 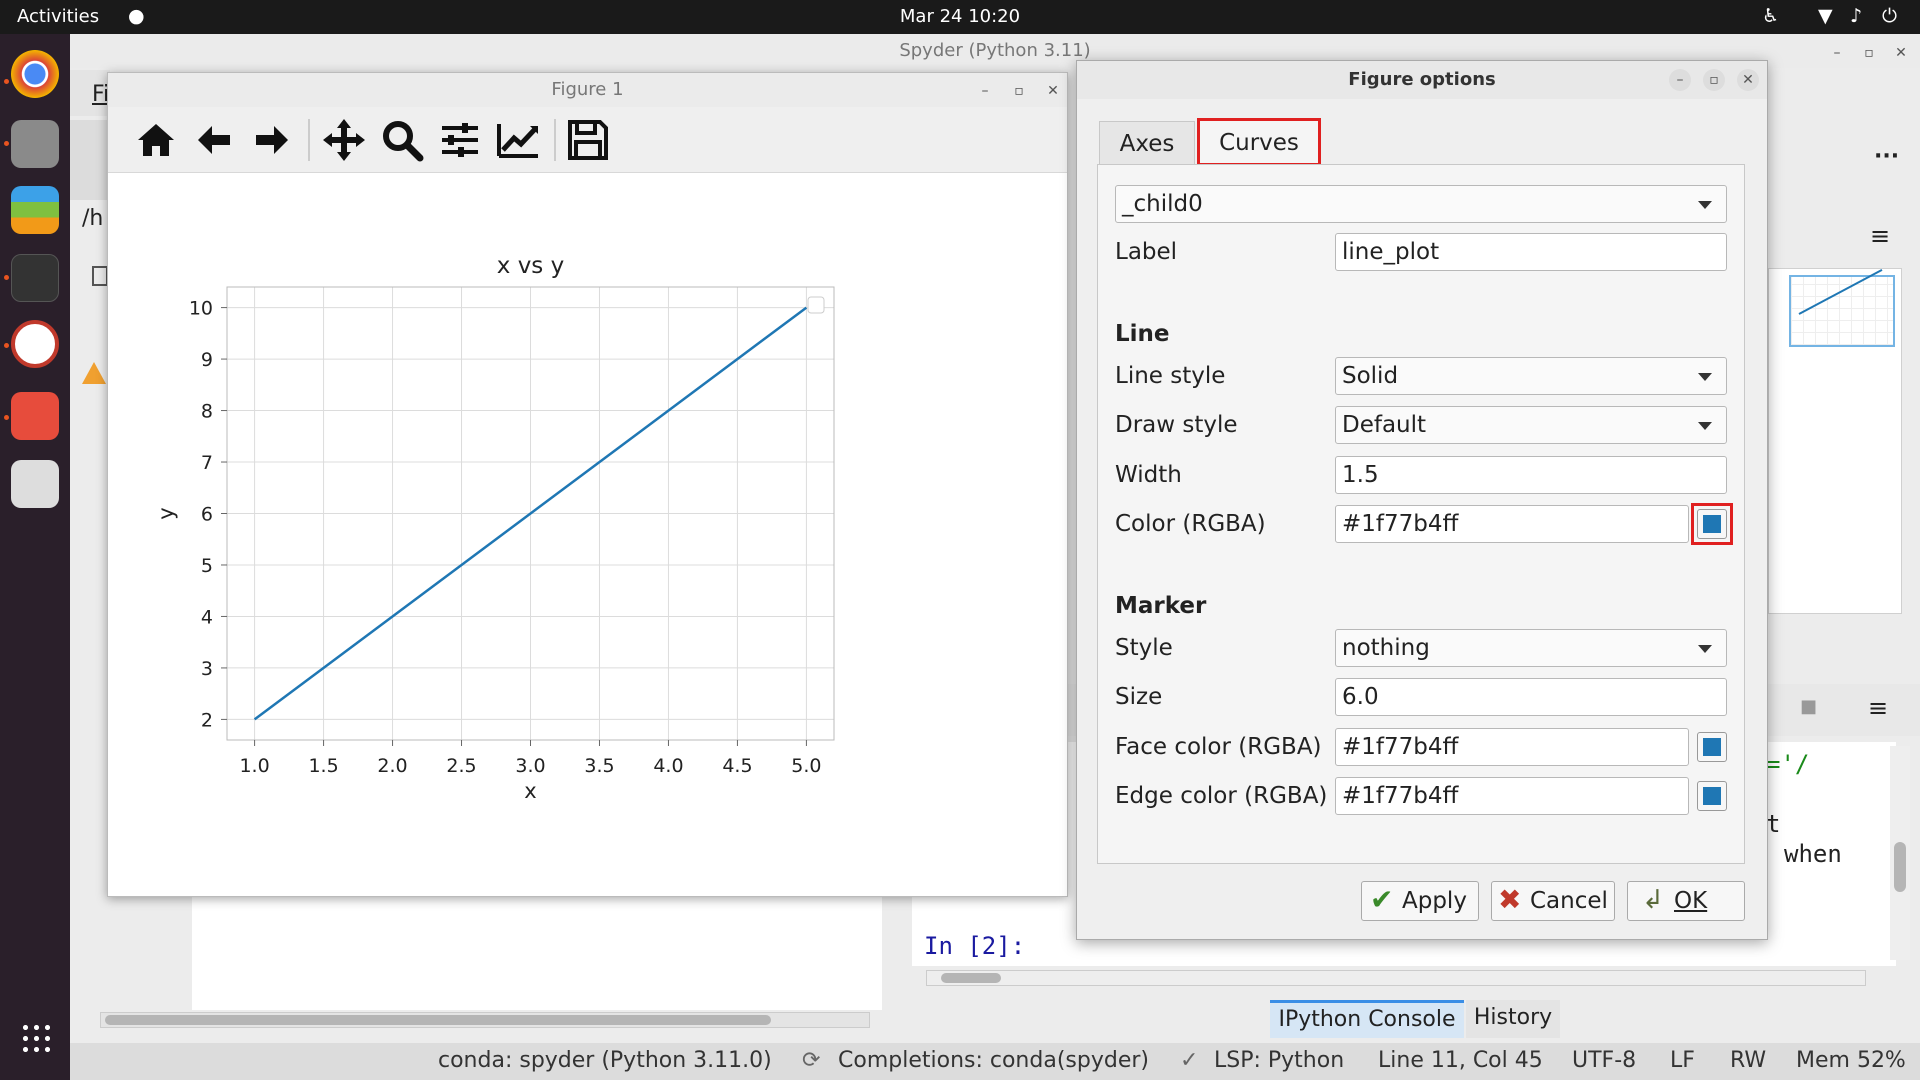 What do you see at coordinates (254, 766) in the screenshot?
I see `x-tick-label: 1.0` at bounding box center [254, 766].